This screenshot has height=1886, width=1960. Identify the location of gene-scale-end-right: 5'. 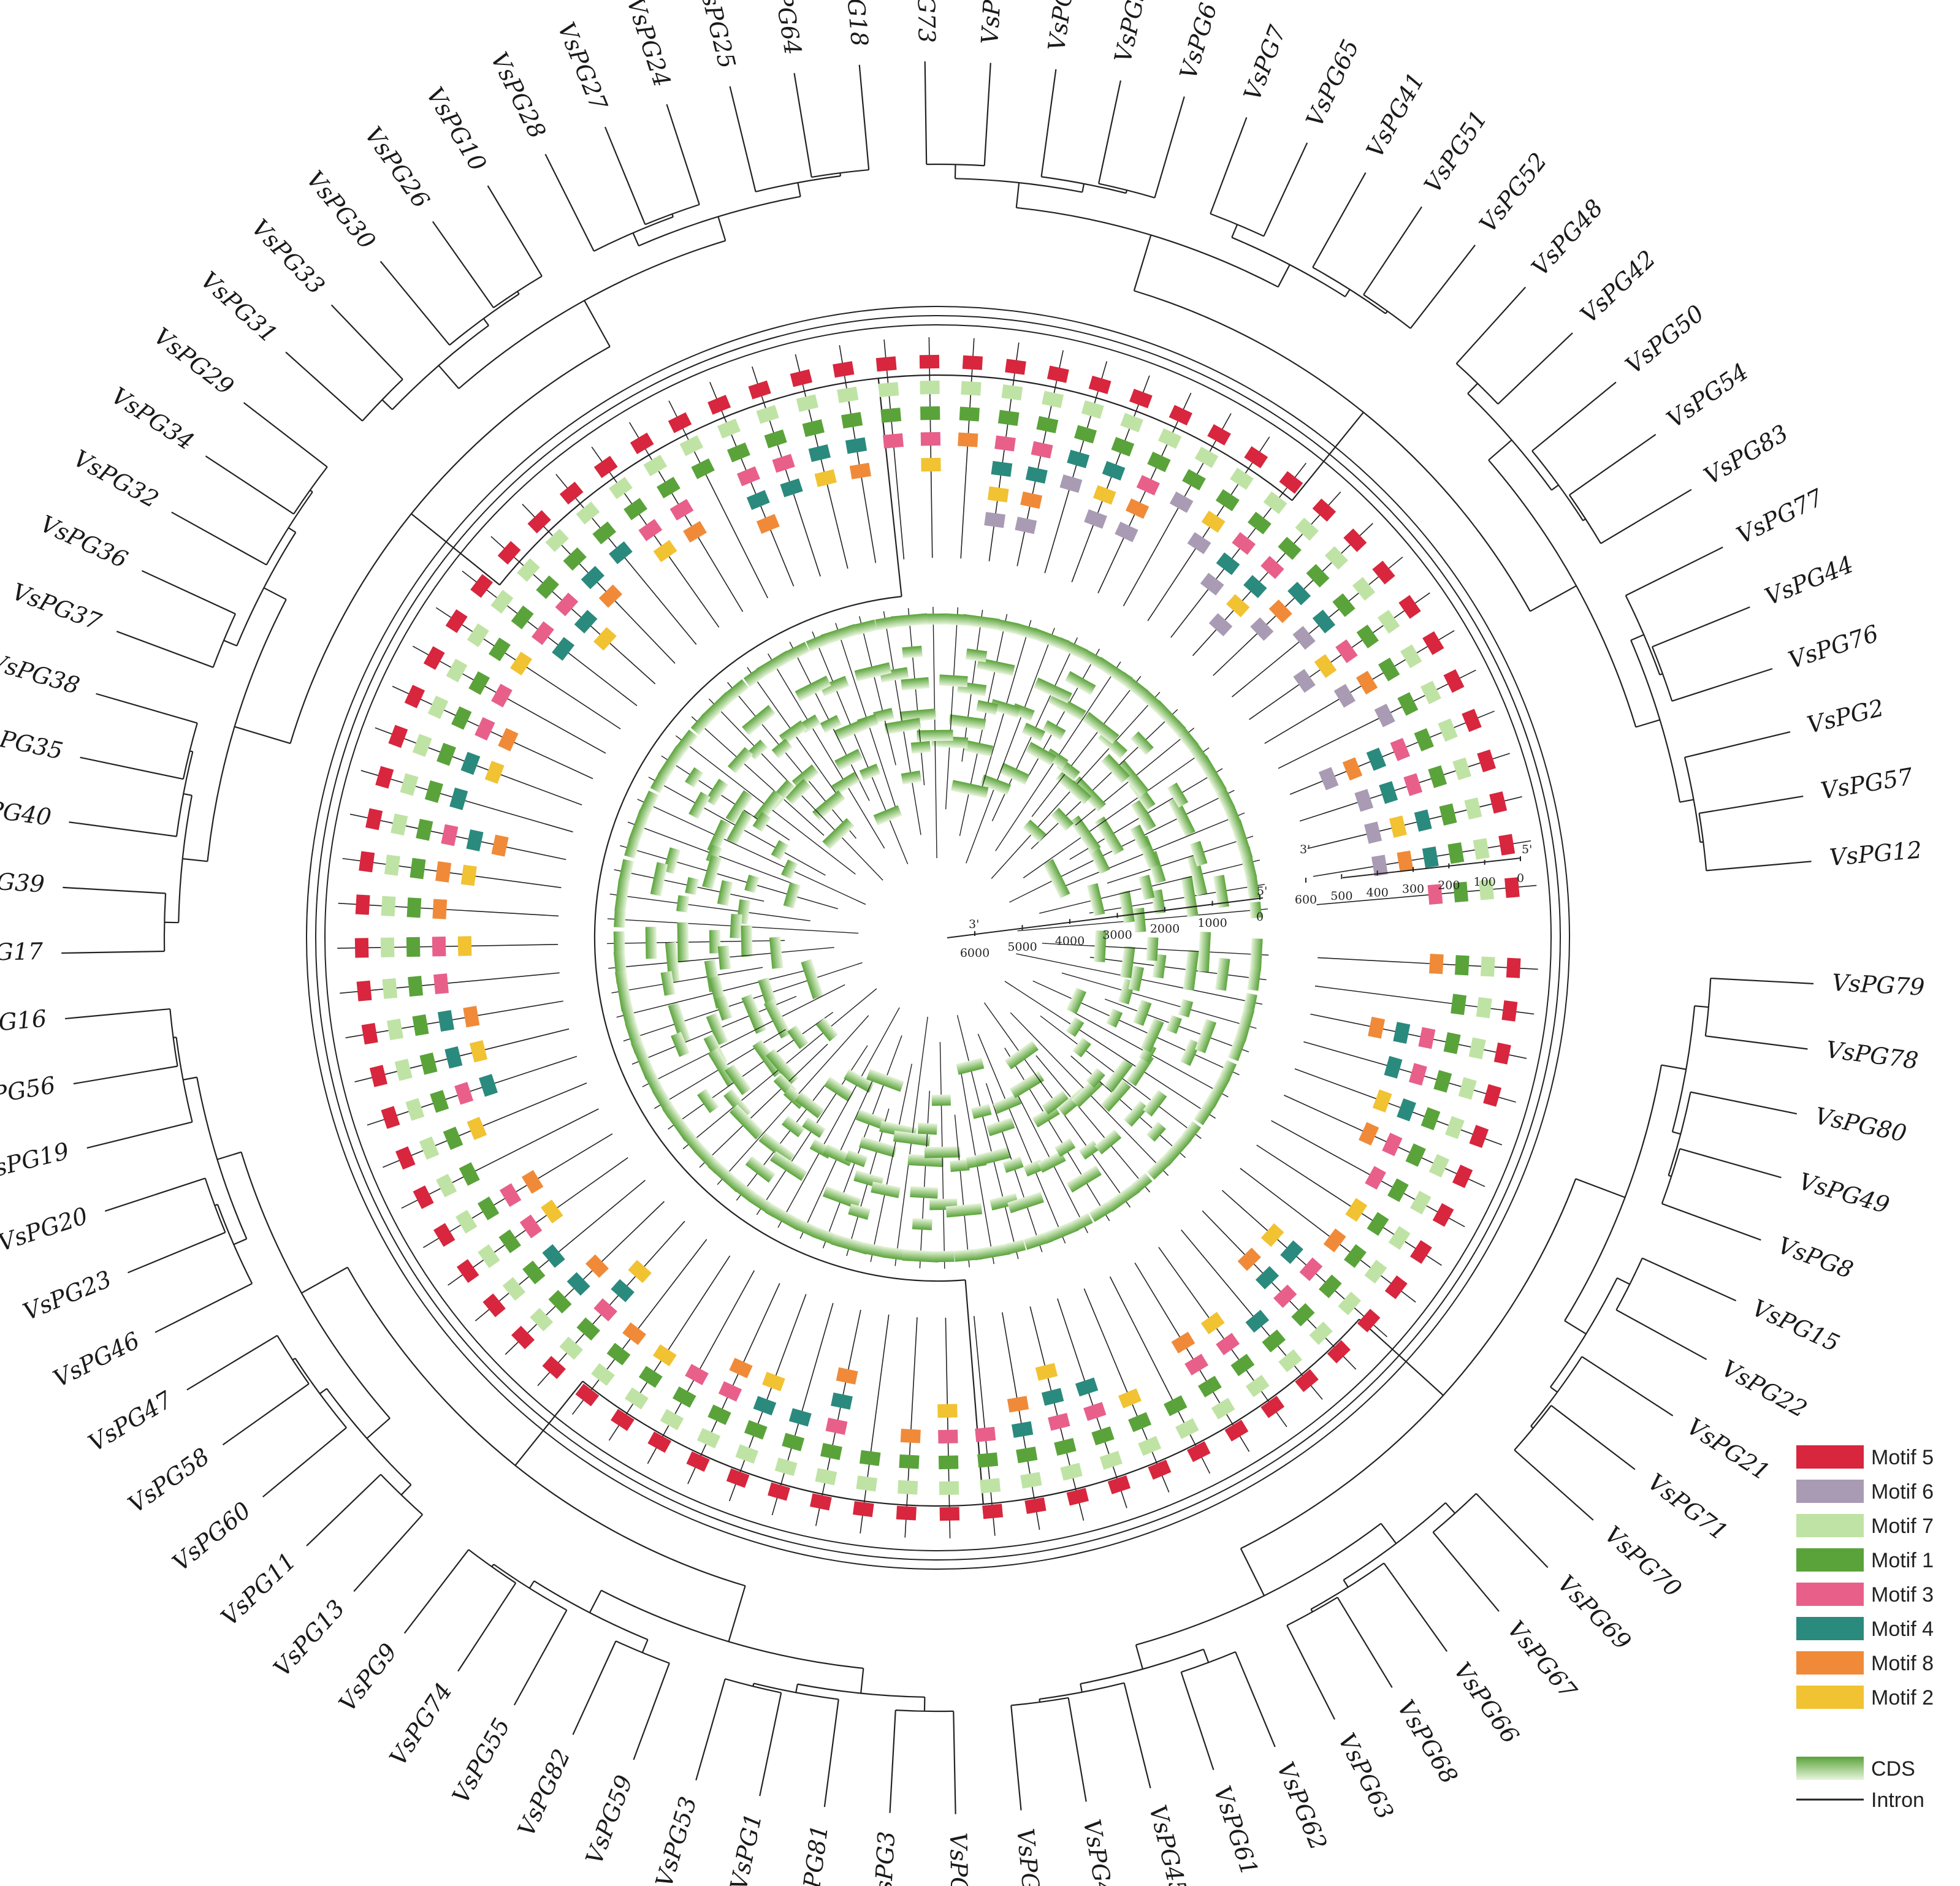
(1262, 891).